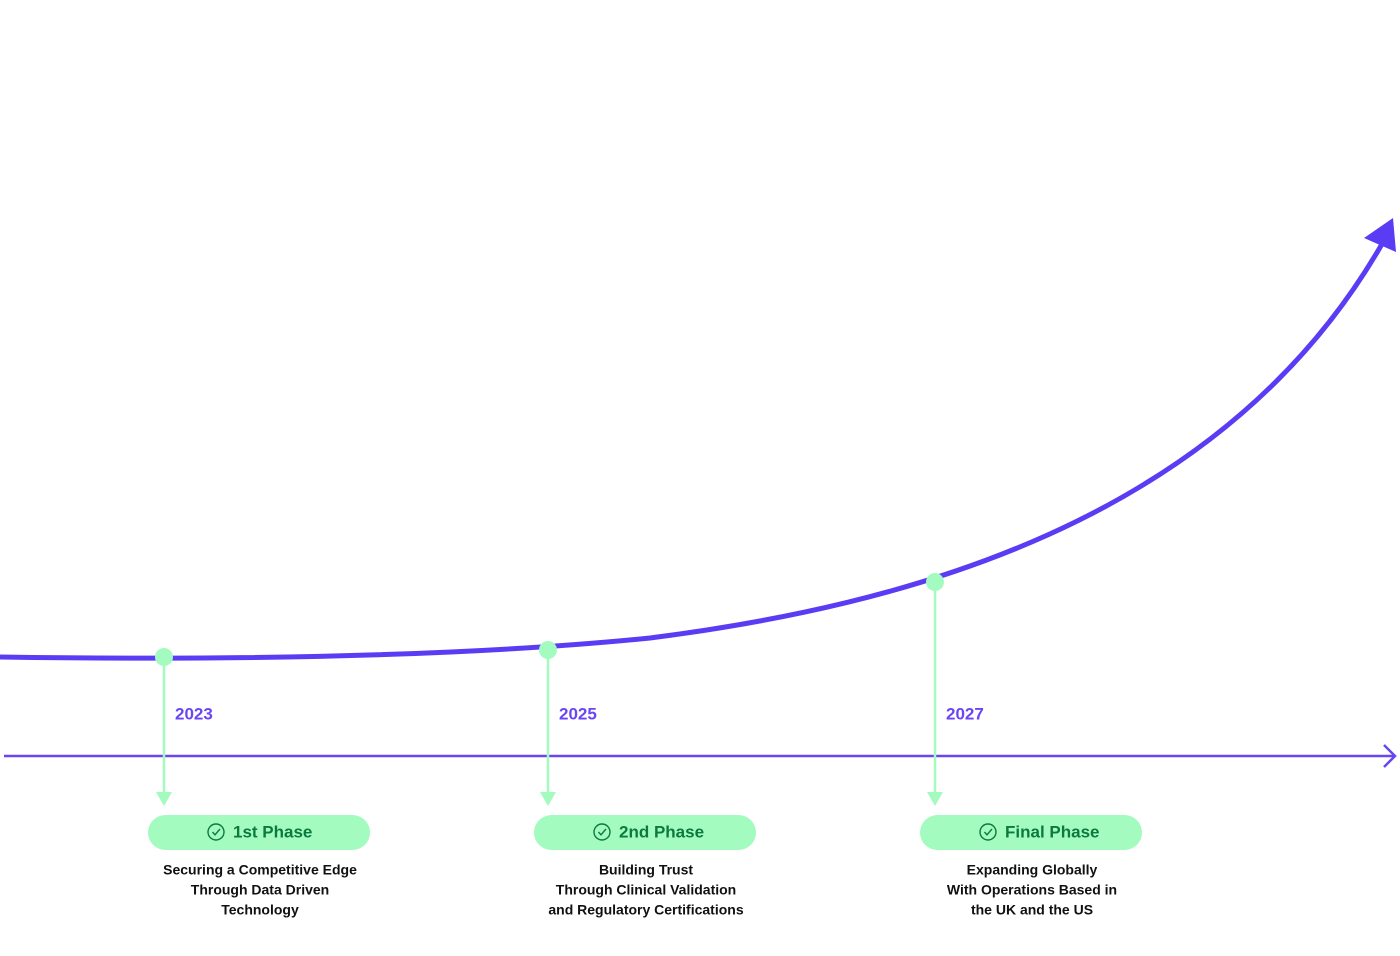 The height and width of the screenshot is (956, 1400). What do you see at coordinates (1380, 235) in the screenshot?
I see `growth-arrowhead` at bounding box center [1380, 235].